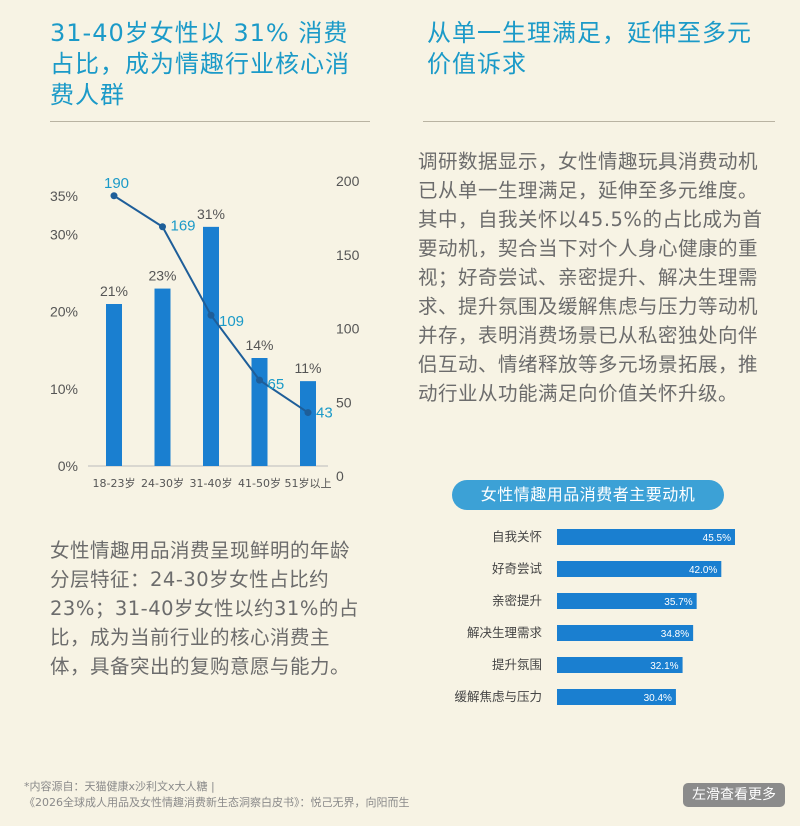 This screenshot has height=826, width=800. What do you see at coordinates (340, 476) in the screenshot?
I see `y-right-tick: 0` at bounding box center [340, 476].